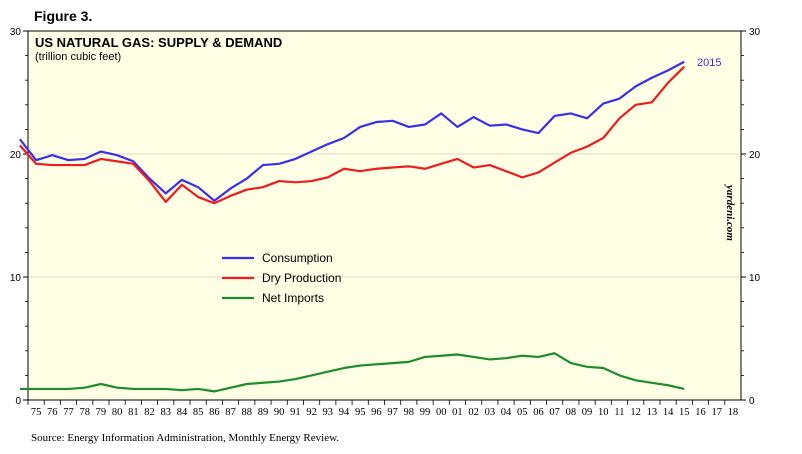  I want to click on x-tick-label: 85, so click(198, 412).